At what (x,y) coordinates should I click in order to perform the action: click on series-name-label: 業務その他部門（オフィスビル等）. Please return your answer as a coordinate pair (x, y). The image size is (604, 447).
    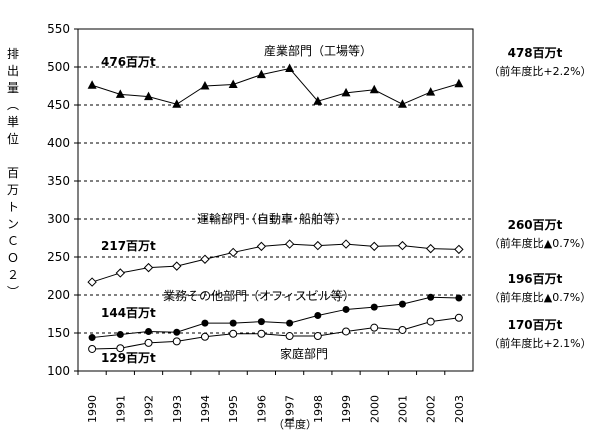
    Looking at the image, I should click on (259, 295).